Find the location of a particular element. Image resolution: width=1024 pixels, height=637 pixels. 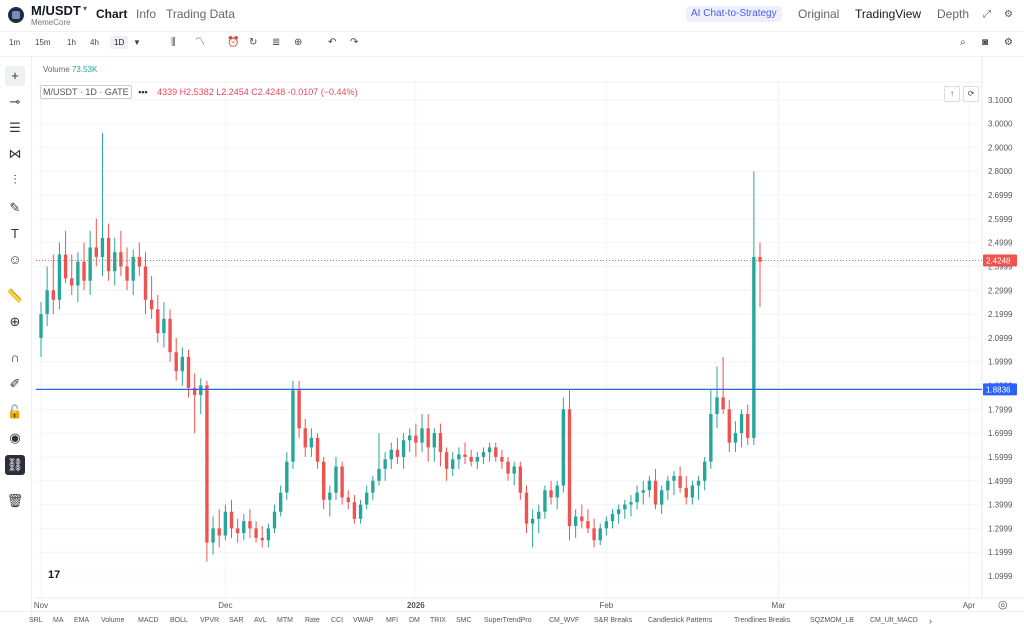

indicator-cm-wvf: CM_WVF is located at coordinates (564, 620).